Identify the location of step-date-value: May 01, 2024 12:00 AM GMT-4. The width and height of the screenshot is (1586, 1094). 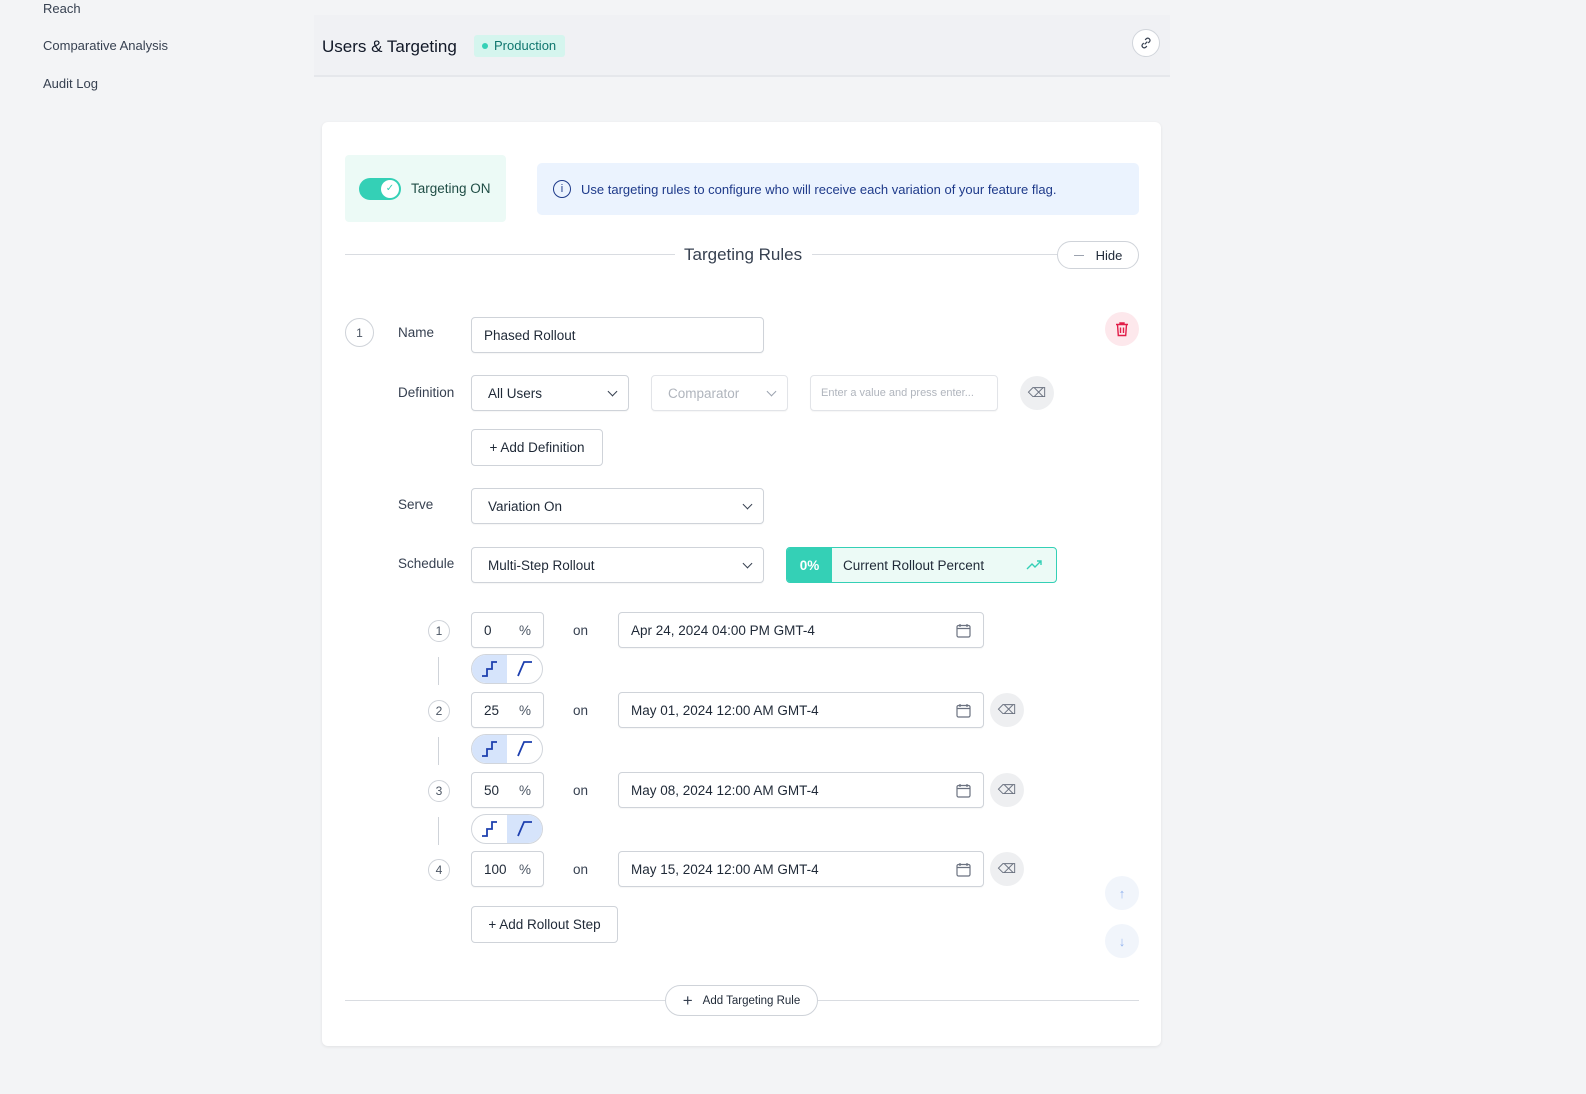
(725, 710).